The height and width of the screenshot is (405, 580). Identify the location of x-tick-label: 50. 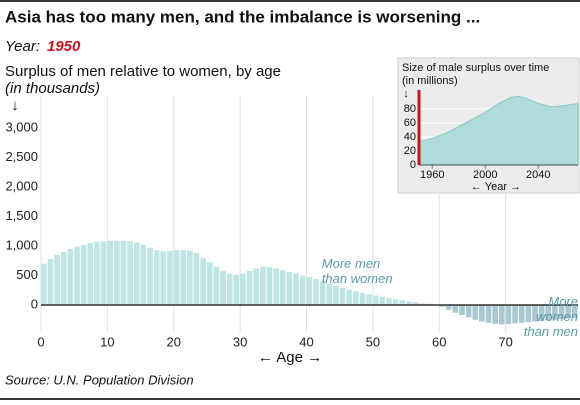
(373, 341).